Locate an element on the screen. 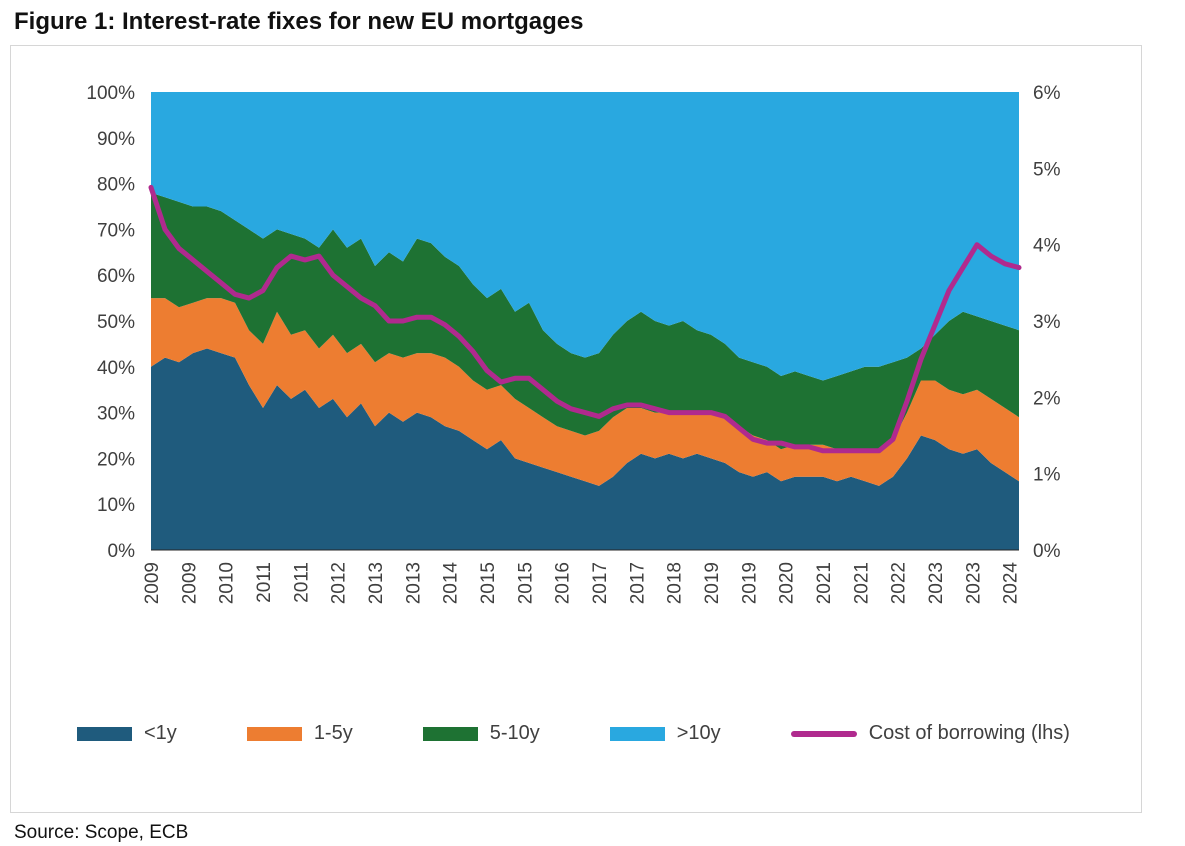  legend-item-1-5y: 1-5y is located at coordinates (299, 733).